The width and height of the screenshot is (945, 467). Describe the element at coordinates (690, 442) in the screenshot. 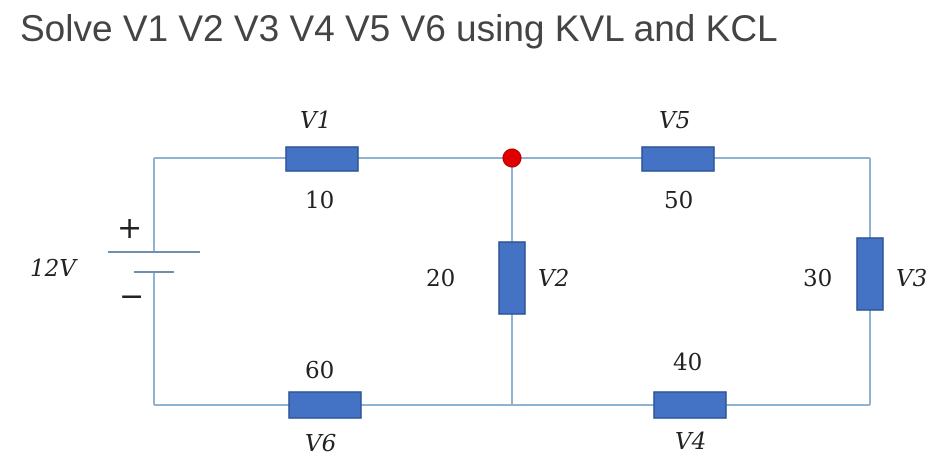

I see `r4-voltage-label: V4` at that location.